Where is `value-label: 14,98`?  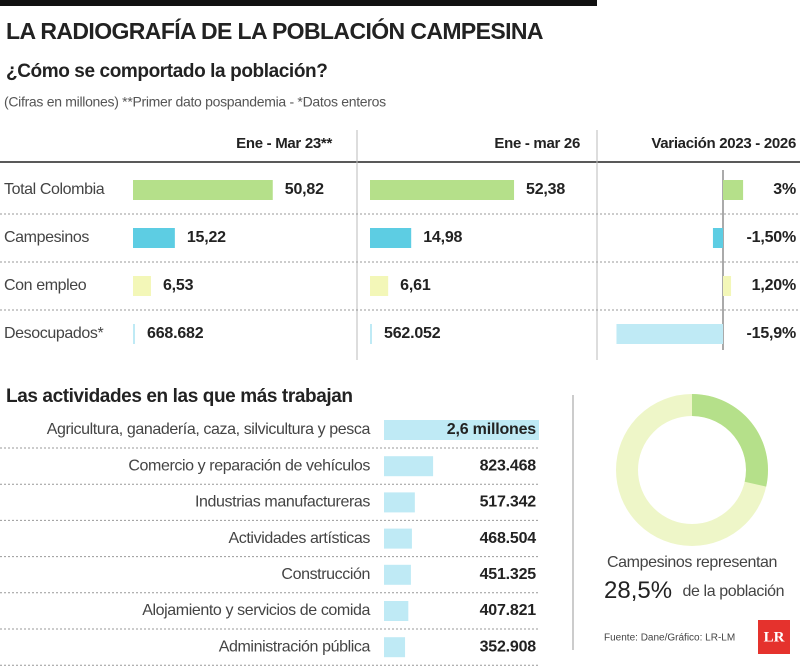
value-label: 14,98 is located at coordinates (442, 237).